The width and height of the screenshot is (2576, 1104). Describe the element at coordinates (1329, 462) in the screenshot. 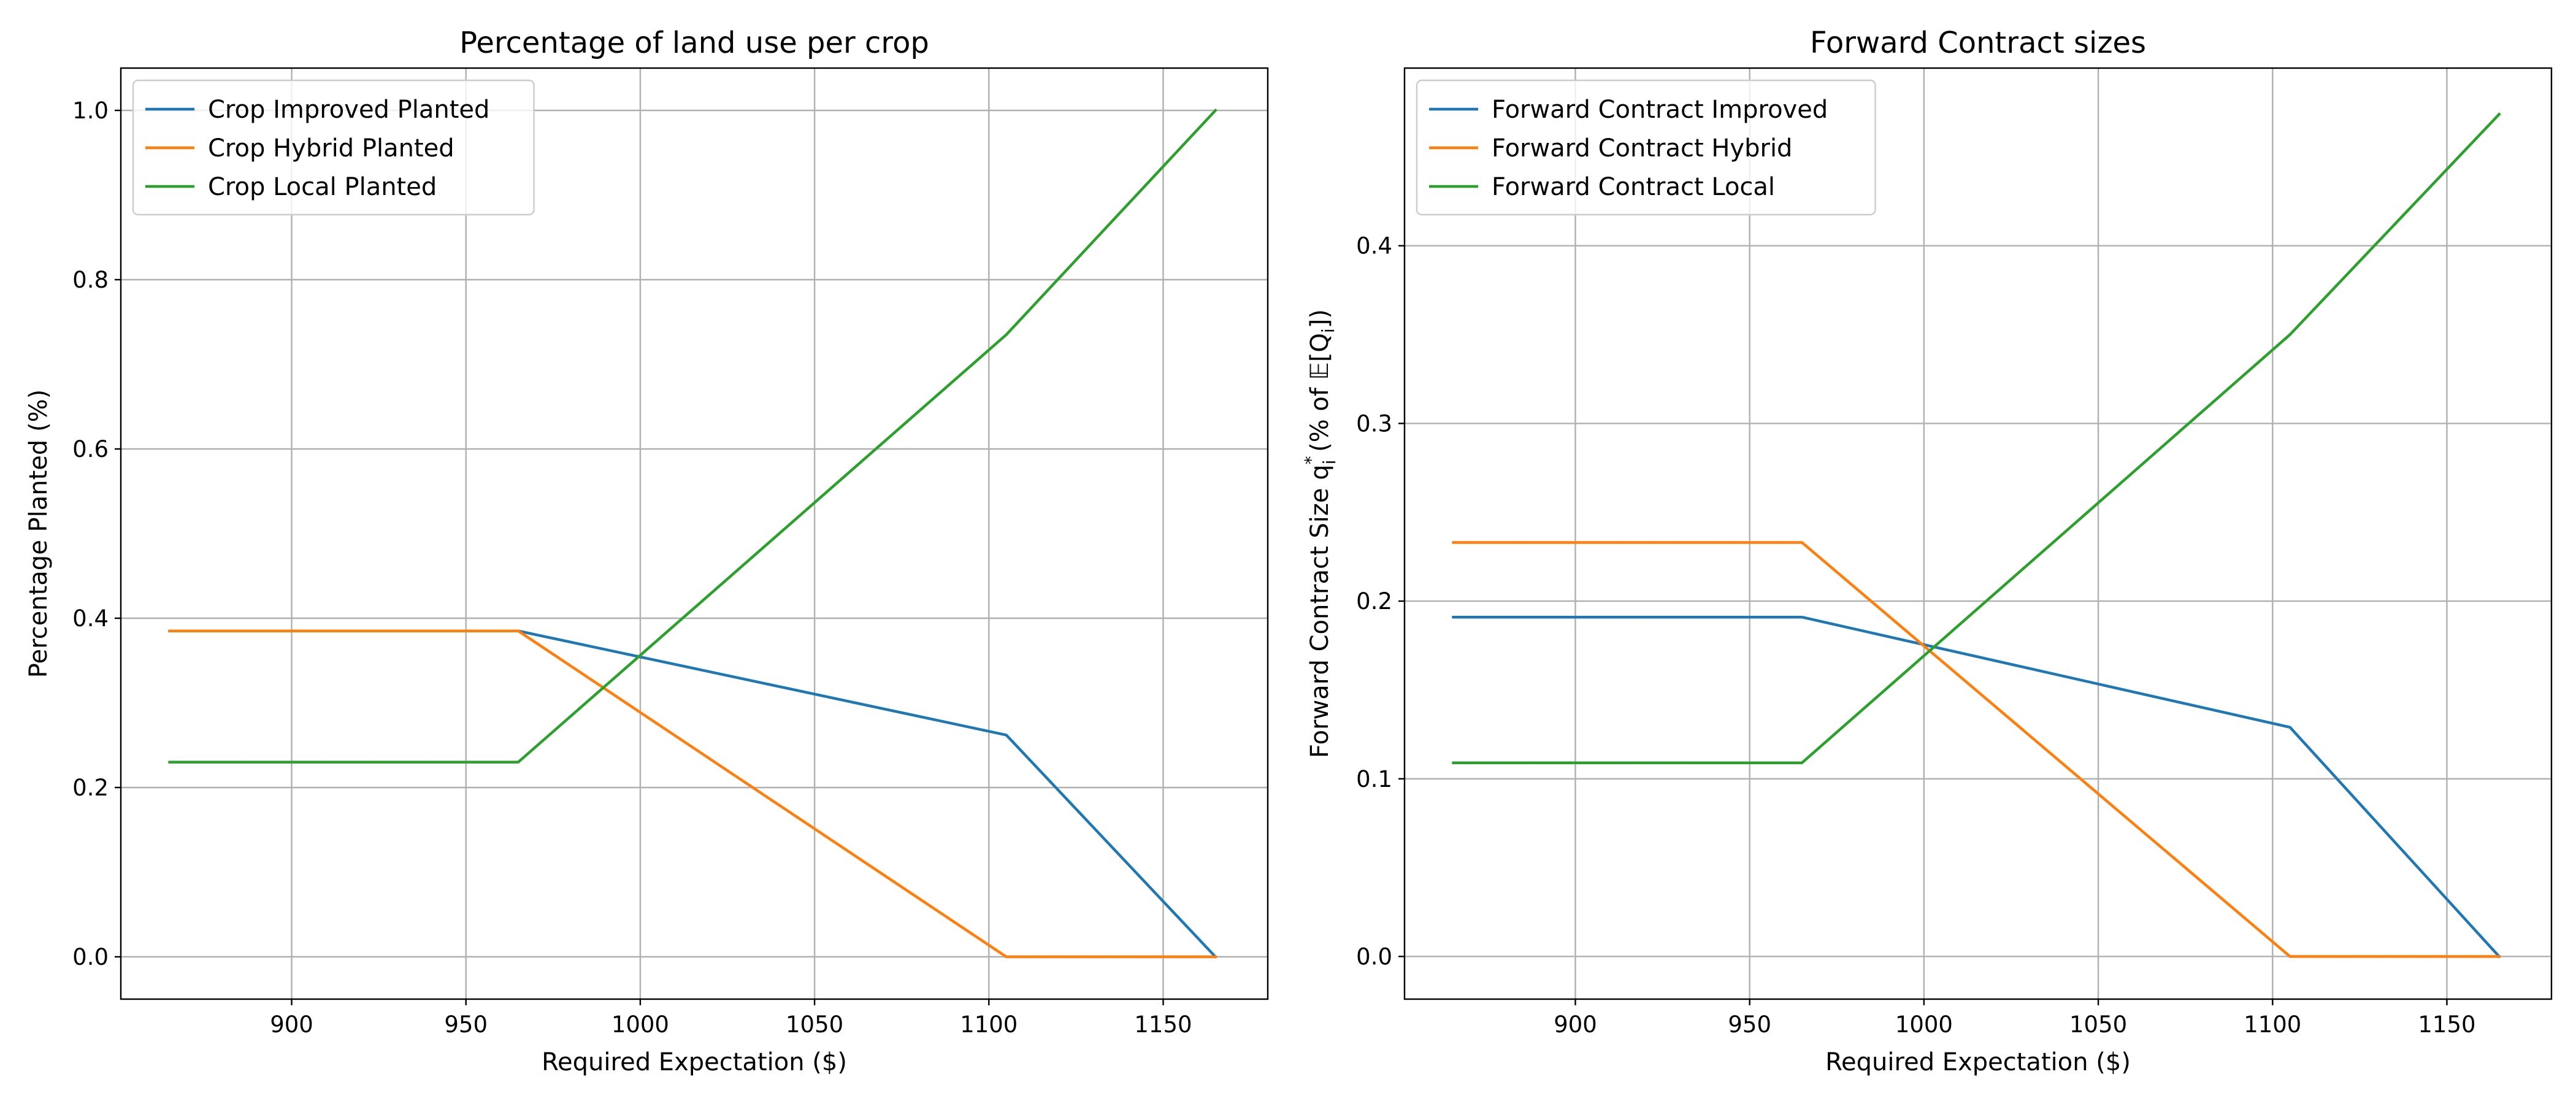

I see `y-axis-label-sub: i` at that location.